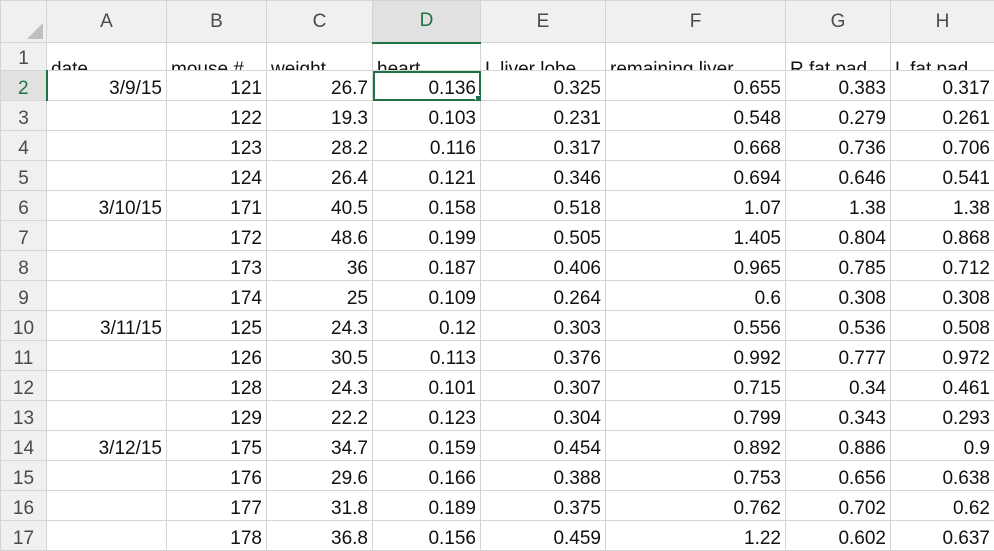  I want to click on row-header: 6, so click(23, 205).